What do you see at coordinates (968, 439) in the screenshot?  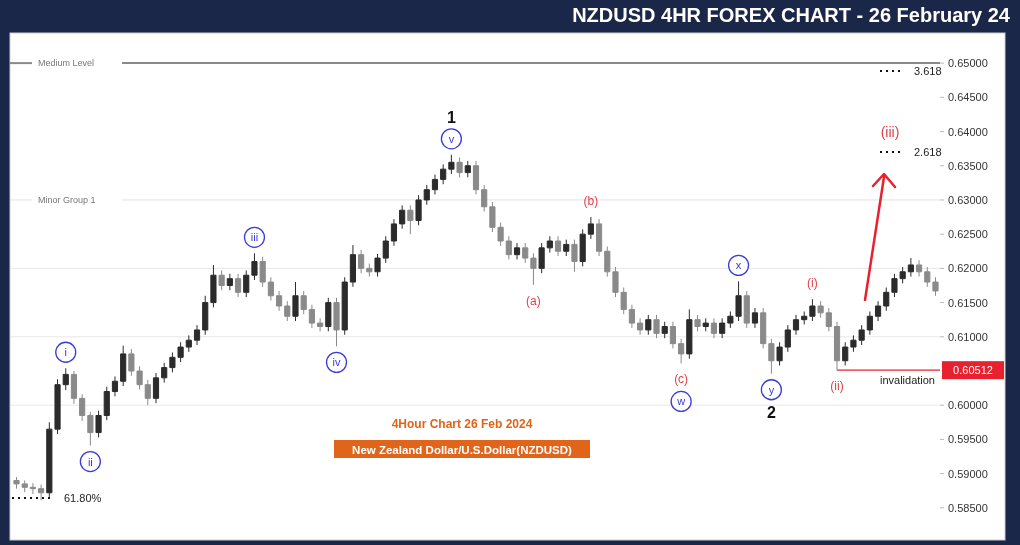 I see `y-tick-label: 0.59500` at bounding box center [968, 439].